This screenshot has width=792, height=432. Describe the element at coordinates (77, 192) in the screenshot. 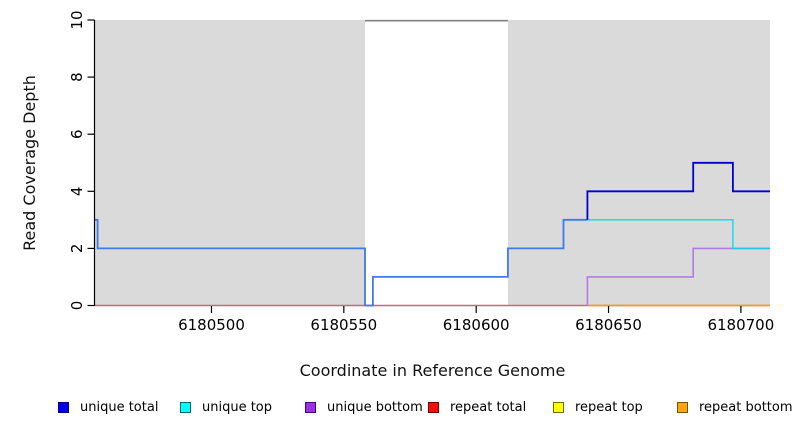

I see `y-tick-label: 4` at that location.